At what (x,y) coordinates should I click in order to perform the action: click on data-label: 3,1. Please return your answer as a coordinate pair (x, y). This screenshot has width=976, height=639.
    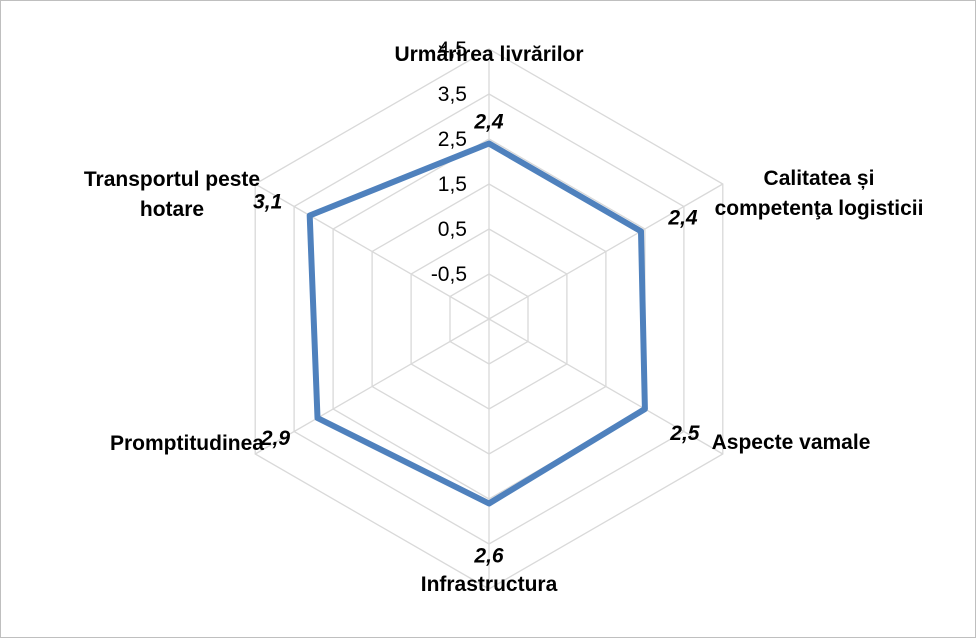
    Looking at the image, I should click on (267, 202).